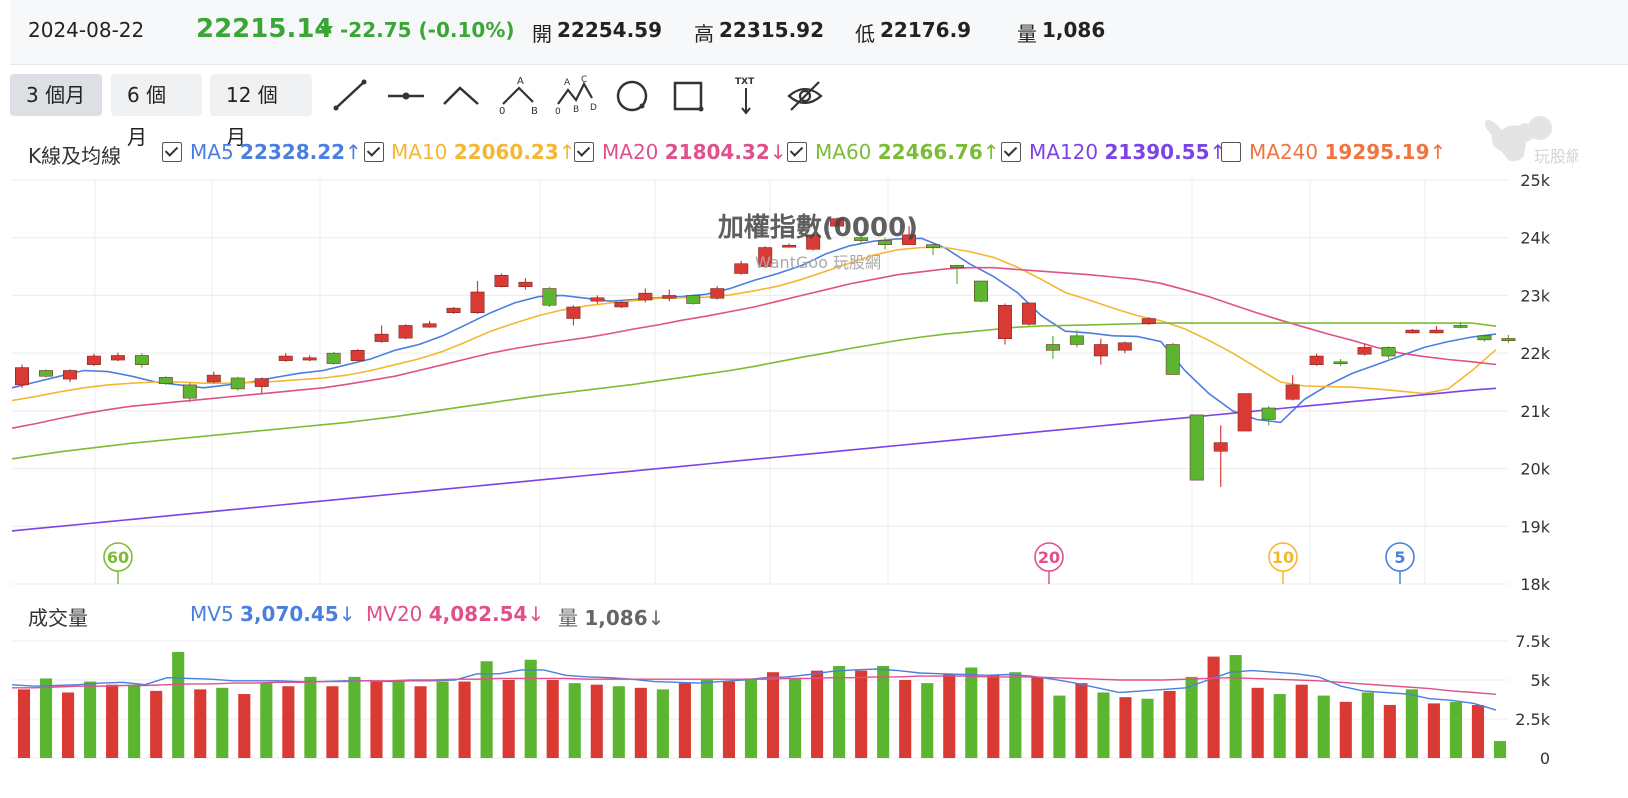  What do you see at coordinates (593, 108) in the screenshot?
I see `abcd-label-d: D` at bounding box center [593, 108].